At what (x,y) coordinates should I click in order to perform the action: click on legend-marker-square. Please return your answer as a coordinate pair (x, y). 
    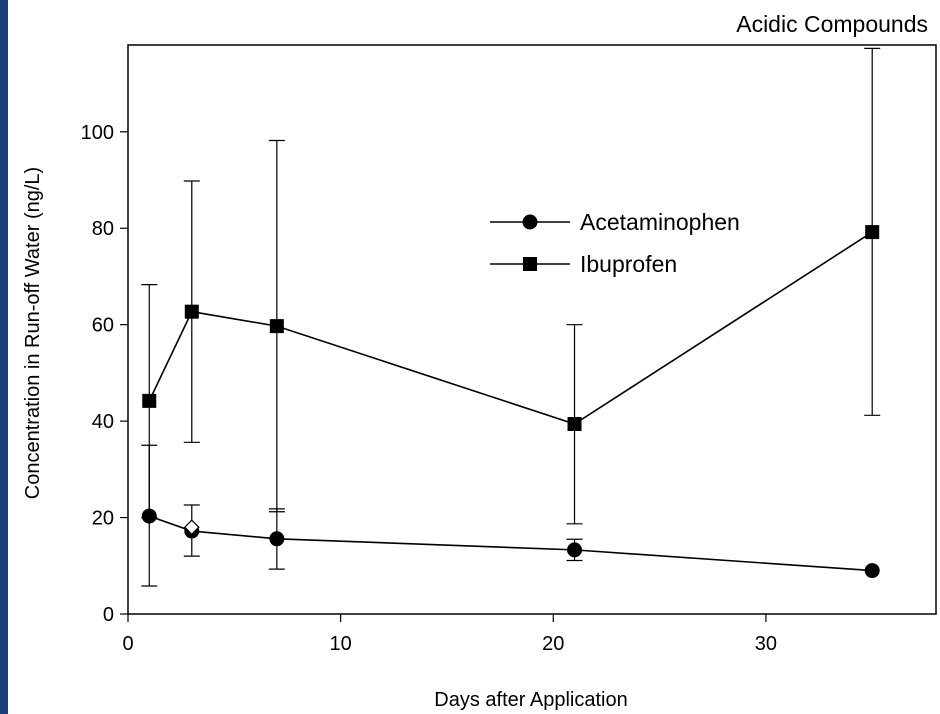
    Looking at the image, I should click on (530, 264).